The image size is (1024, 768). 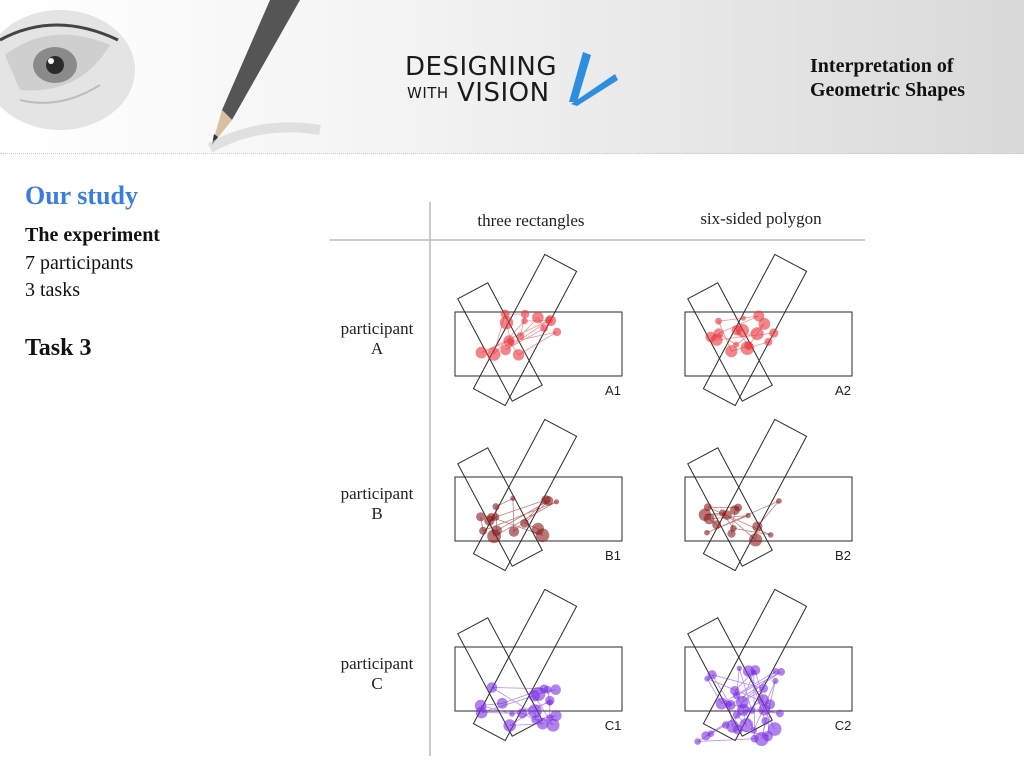 I want to click on row-label-c-bottom: C, so click(x=376, y=683).